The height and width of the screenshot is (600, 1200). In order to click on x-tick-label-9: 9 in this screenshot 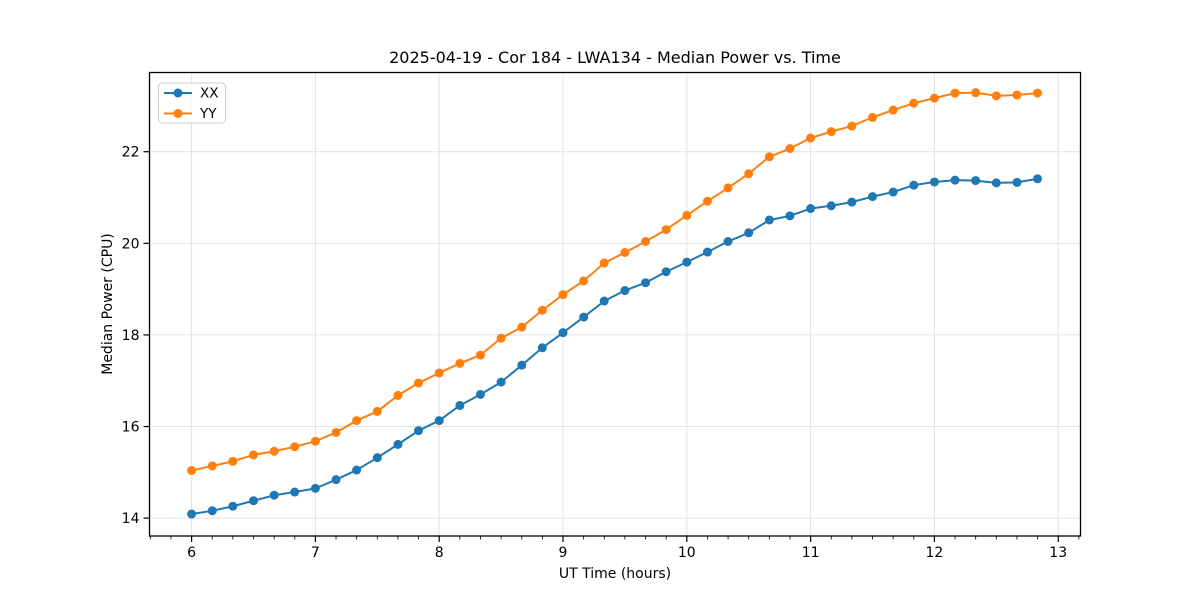, I will do `click(563, 553)`.